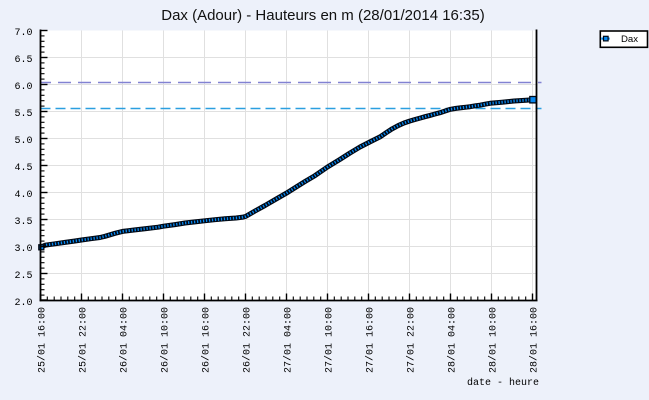  Describe the element at coordinates (23, 222) in the screenshot. I see `svg-text: 3.5` at that location.